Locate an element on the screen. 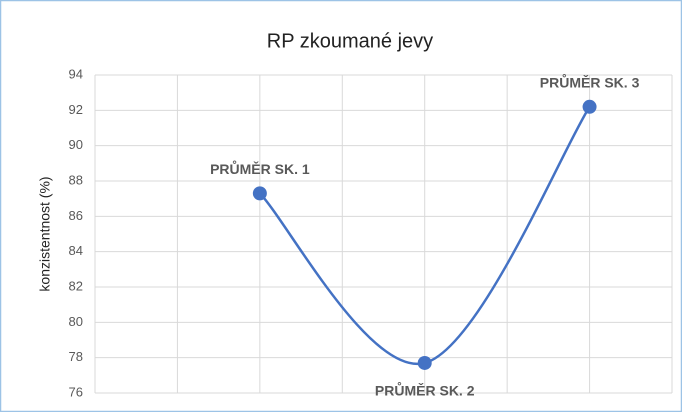 Image resolution: width=682 pixels, height=412 pixels. y-tick-label: 90 is located at coordinates (76, 144).